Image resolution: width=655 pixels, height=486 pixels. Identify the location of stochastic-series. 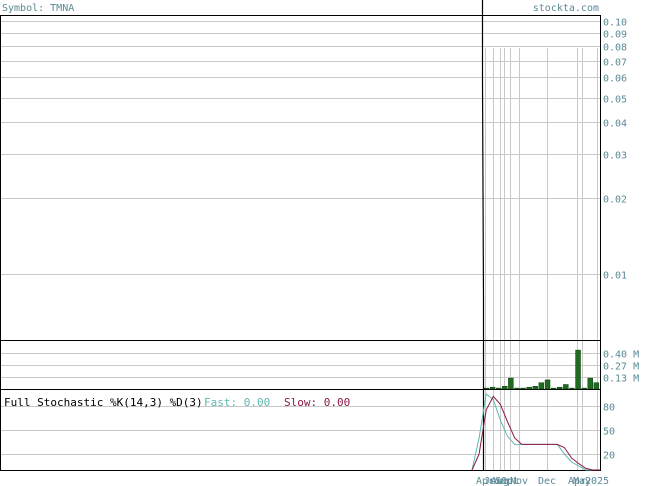
(535, 432).